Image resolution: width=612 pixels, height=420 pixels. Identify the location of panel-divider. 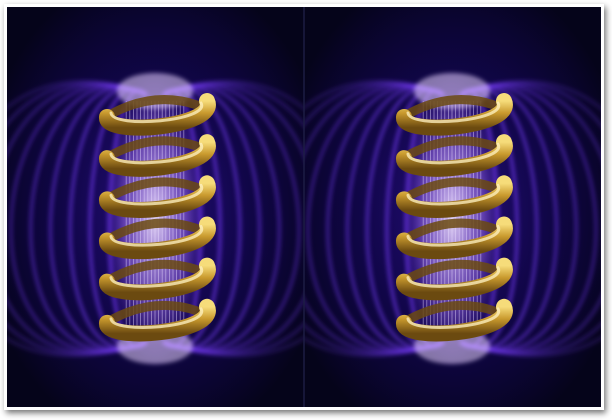
(304, 207).